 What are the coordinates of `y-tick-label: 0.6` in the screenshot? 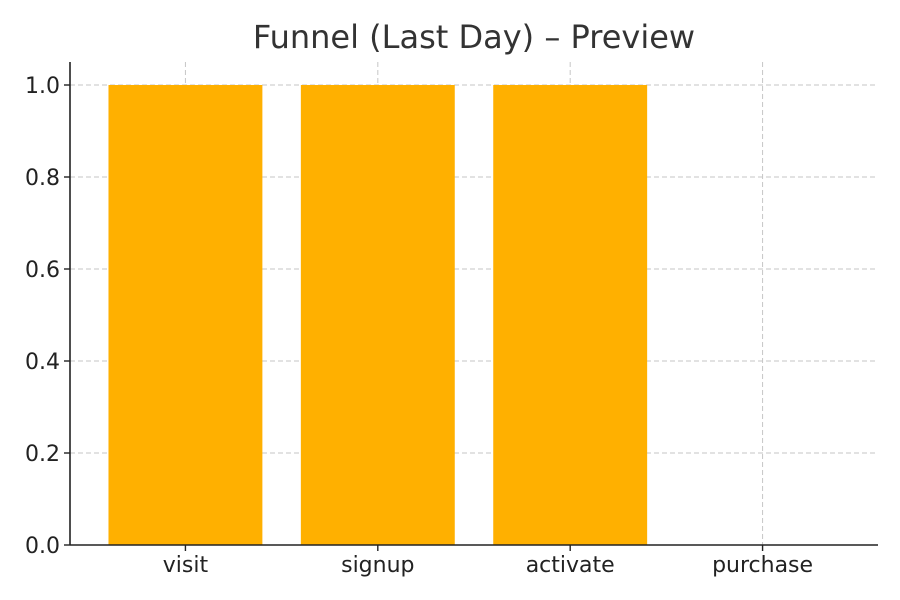 It's located at (42, 270).